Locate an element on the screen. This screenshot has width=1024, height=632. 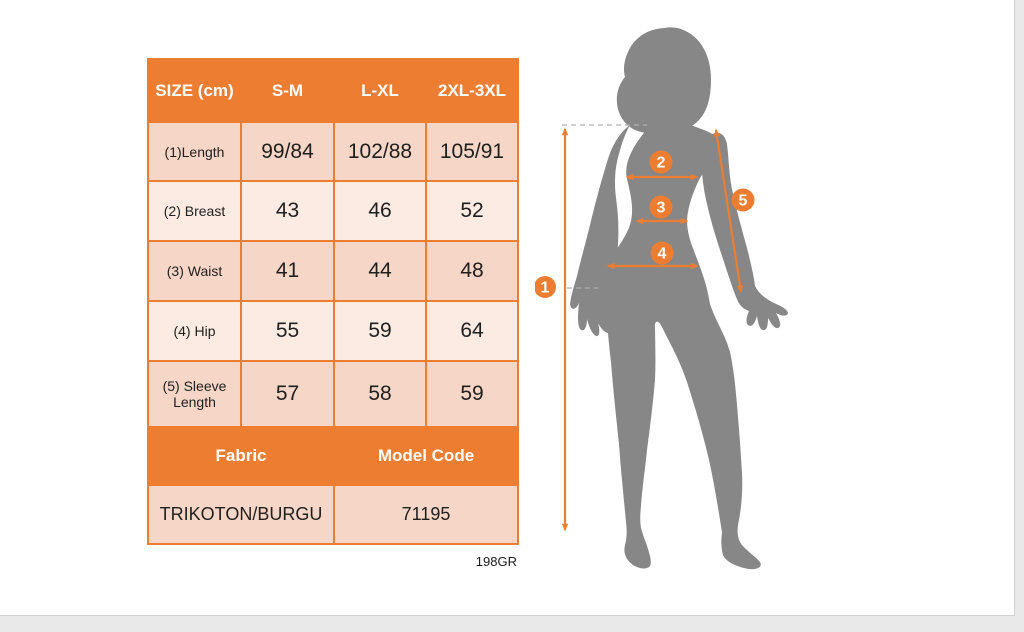
row-label-hip: (4) Hip is located at coordinates (194, 331).